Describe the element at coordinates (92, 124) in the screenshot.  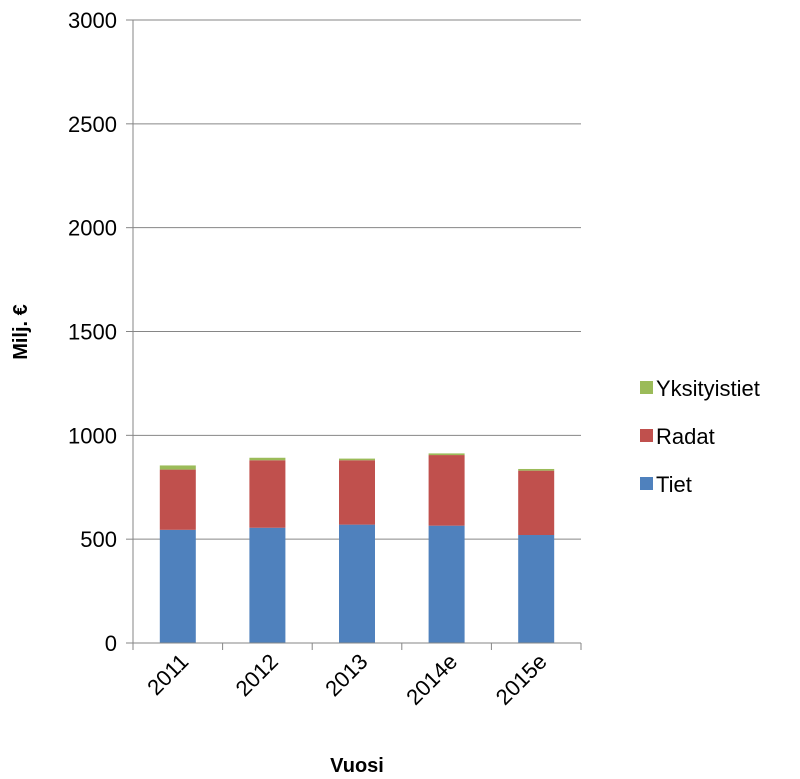
I see `y-tick-label: 2500` at that location.